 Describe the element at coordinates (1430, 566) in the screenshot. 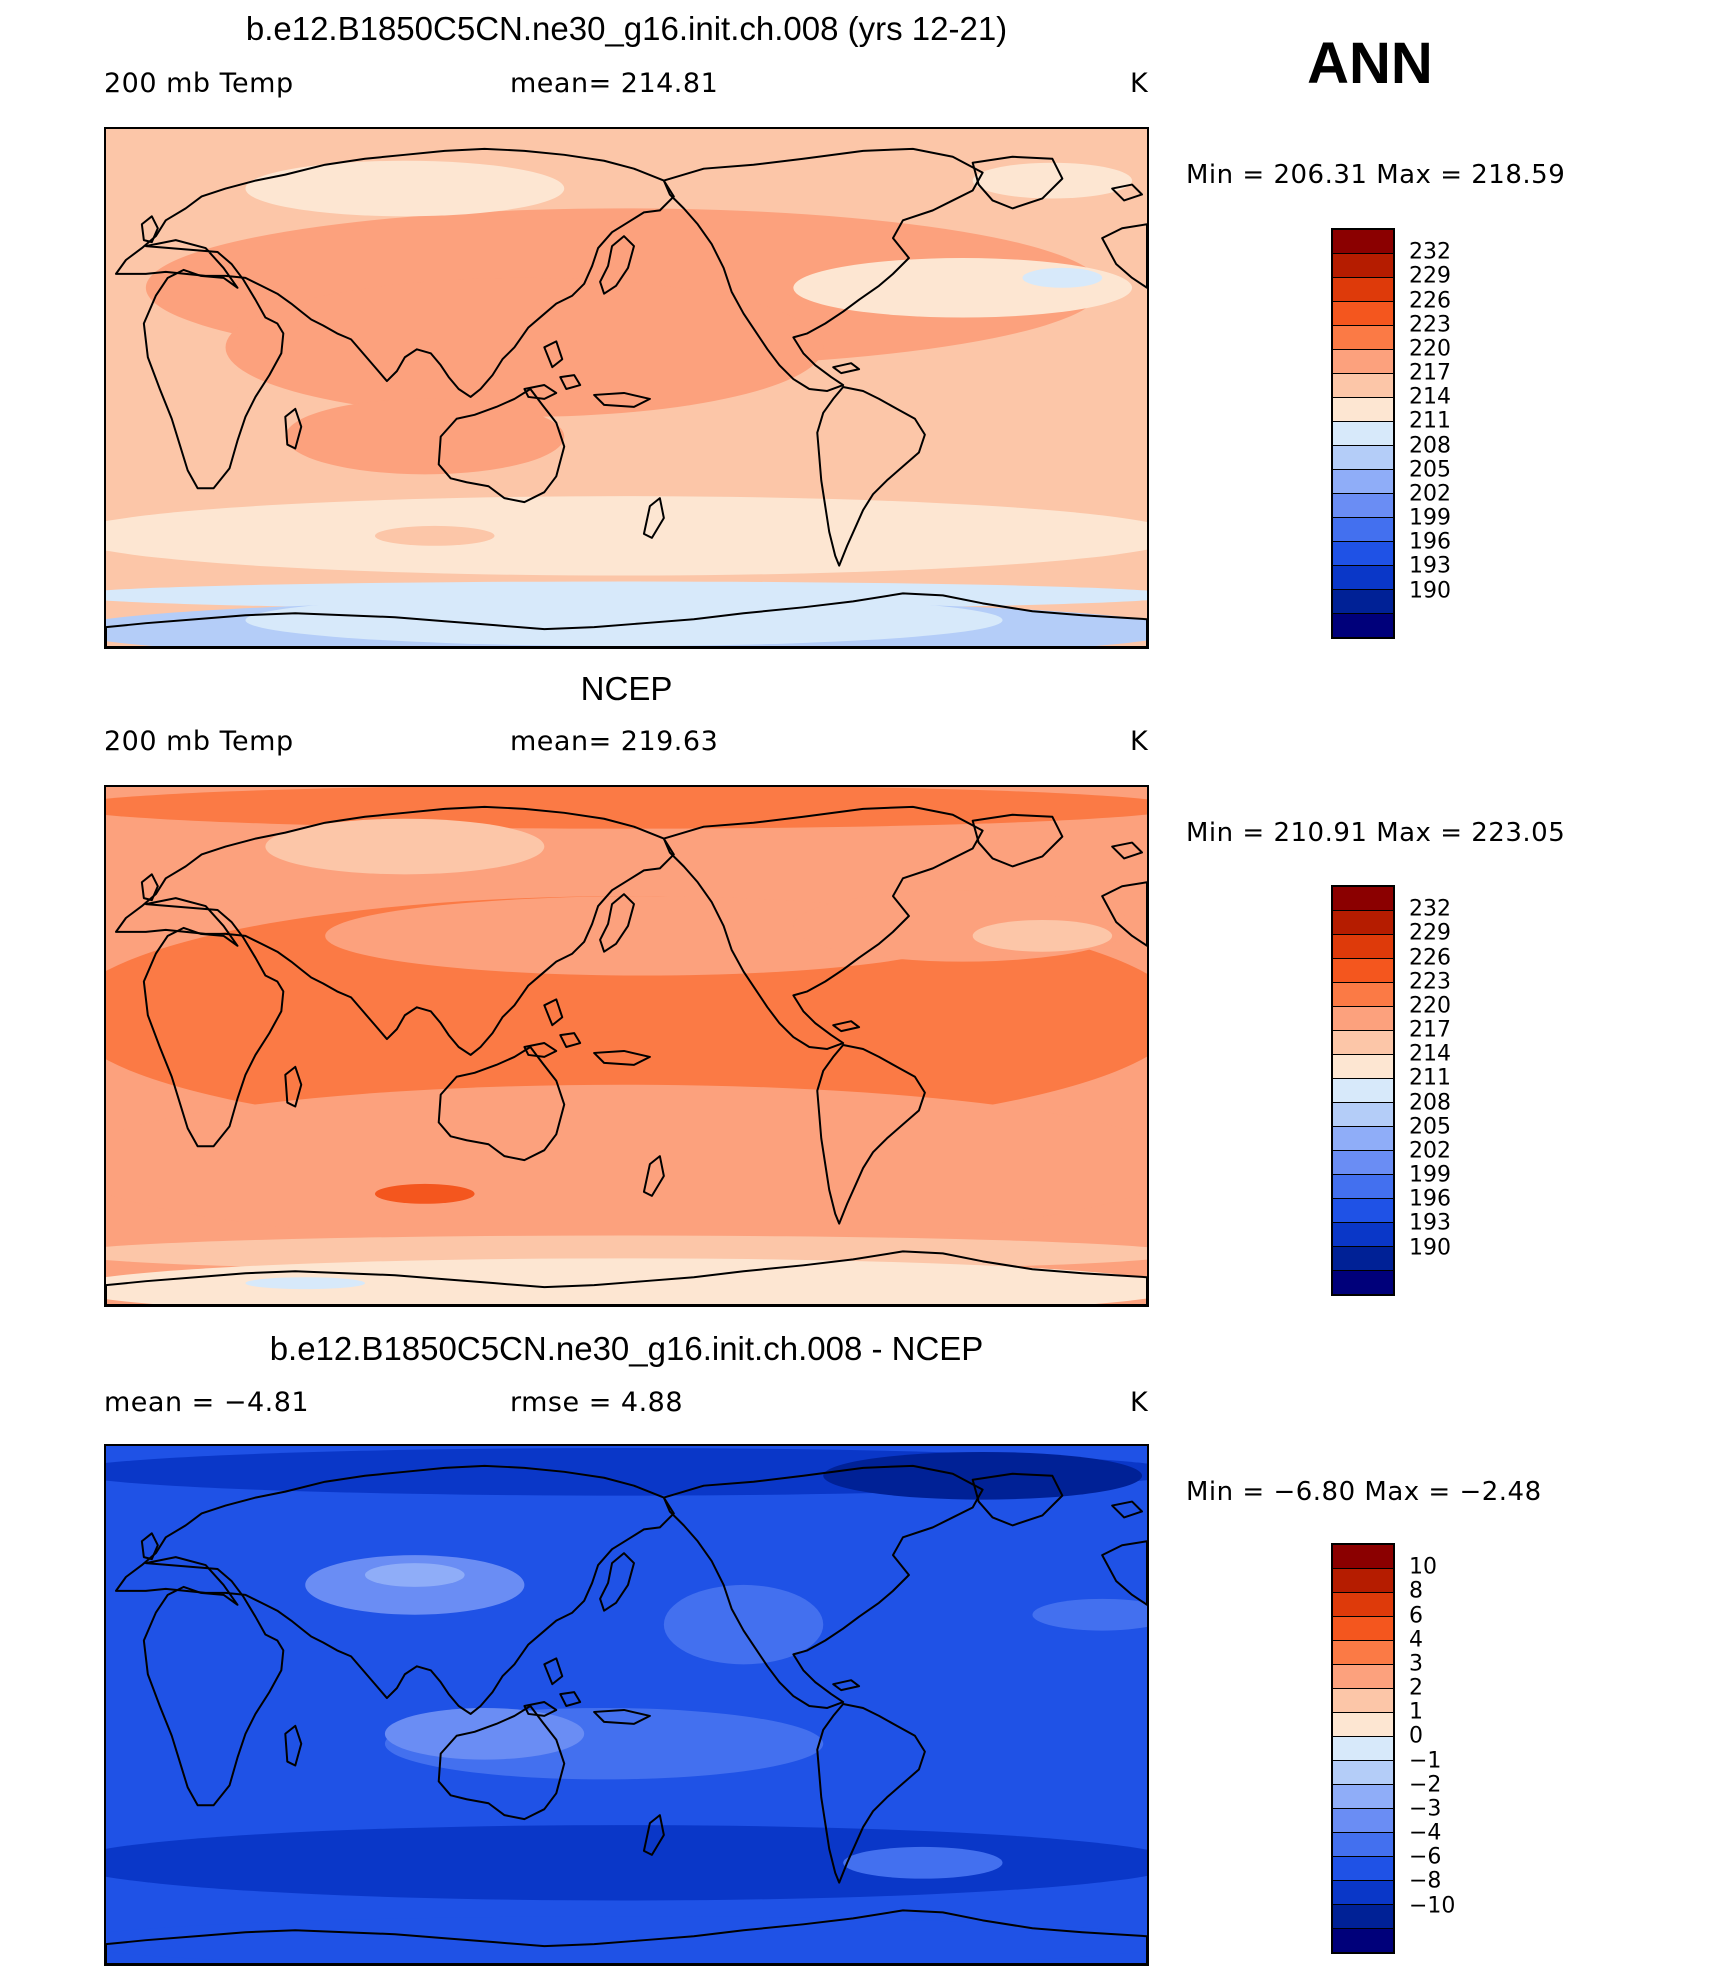

I see `colorbar-tick-label: 193` at that location.